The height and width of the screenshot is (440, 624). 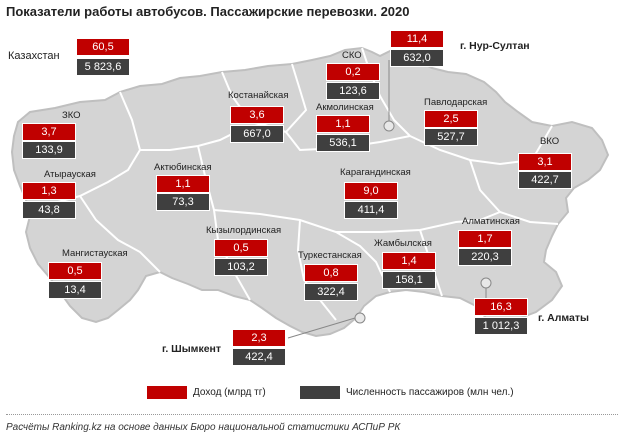 I want to click on region-income-turkestan: 0,8, so click(x=331, y=273).